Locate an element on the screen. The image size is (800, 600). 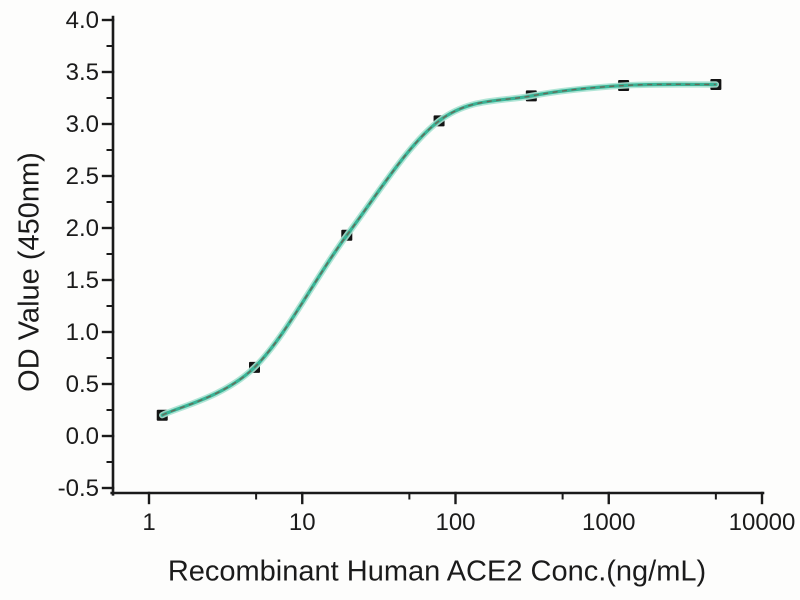
y-tick-label: 2.0 is located at coordinates (82, 228).